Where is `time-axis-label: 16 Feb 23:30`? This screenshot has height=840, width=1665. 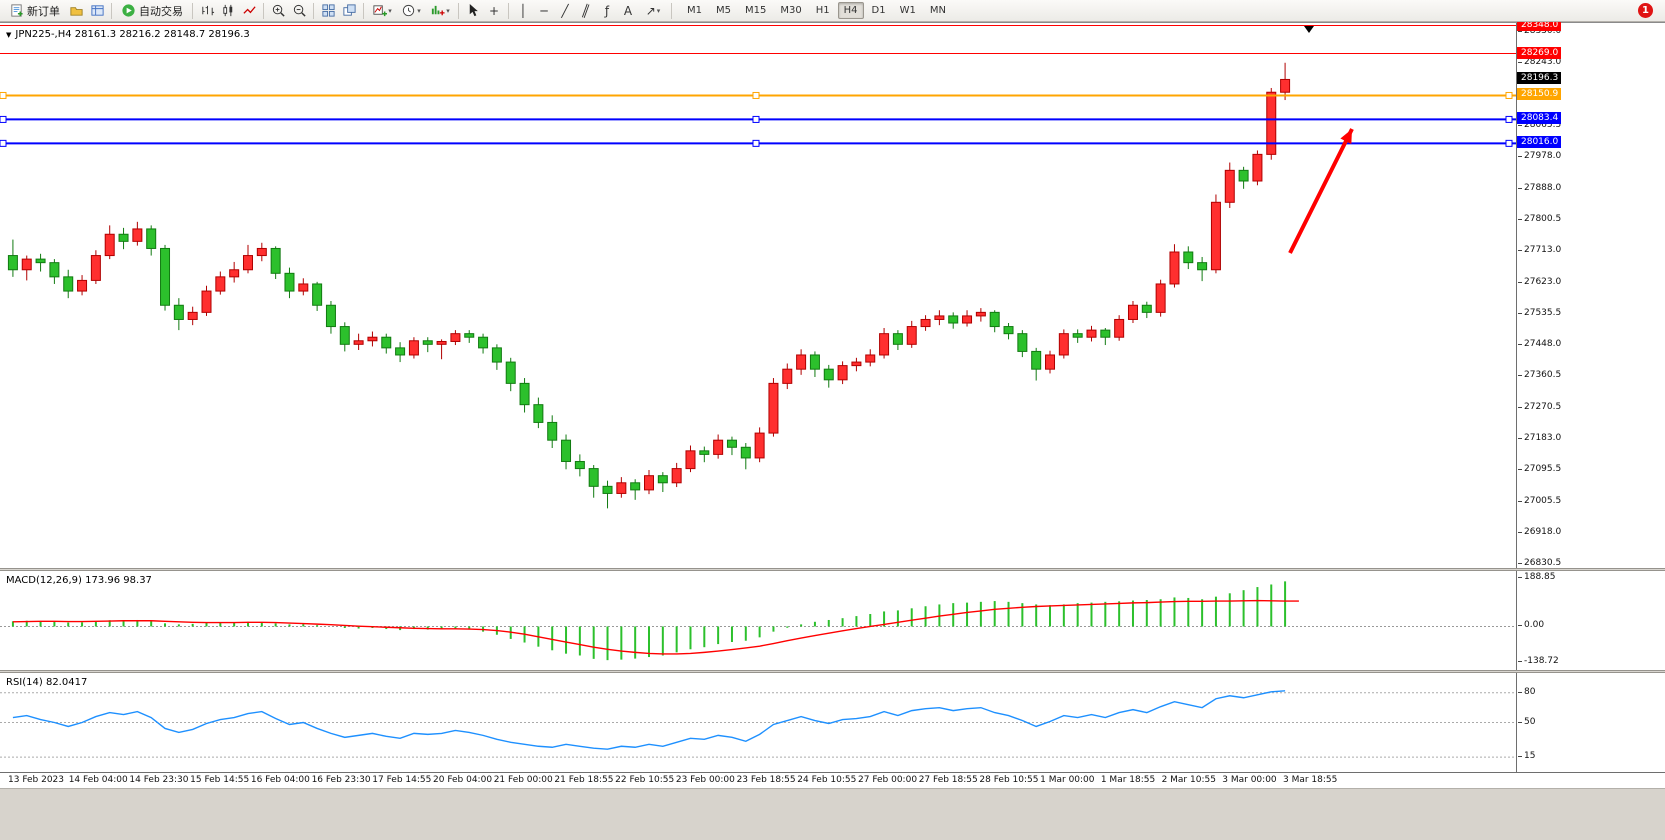
time-axis-label: 16 Feb 23:30 is located at coordinates (341, 780).